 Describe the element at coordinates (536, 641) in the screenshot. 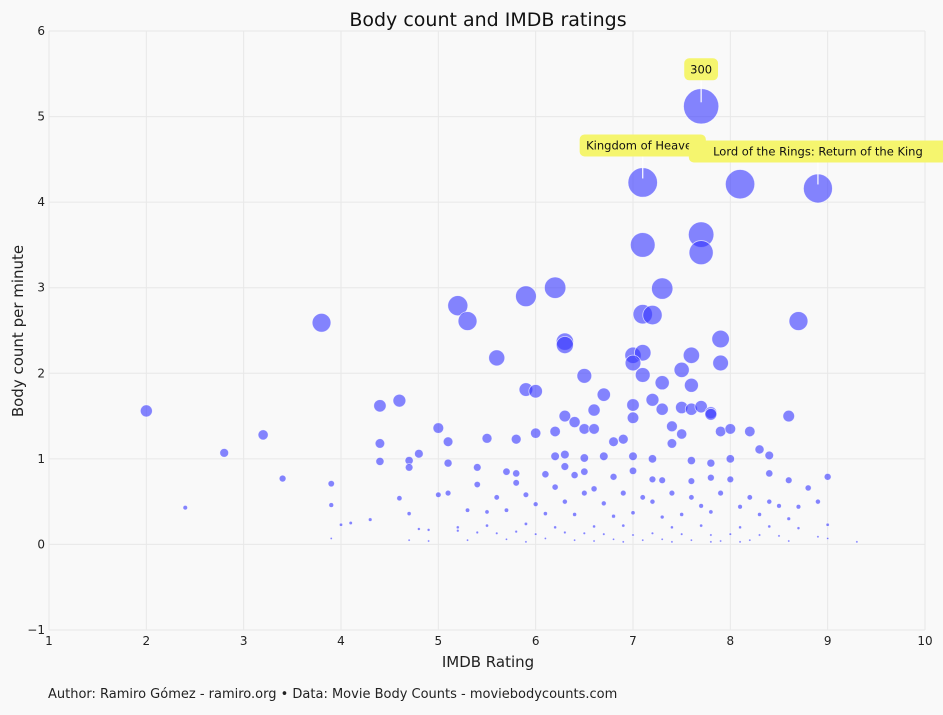

I see `x-tick-label: 6` at that location.